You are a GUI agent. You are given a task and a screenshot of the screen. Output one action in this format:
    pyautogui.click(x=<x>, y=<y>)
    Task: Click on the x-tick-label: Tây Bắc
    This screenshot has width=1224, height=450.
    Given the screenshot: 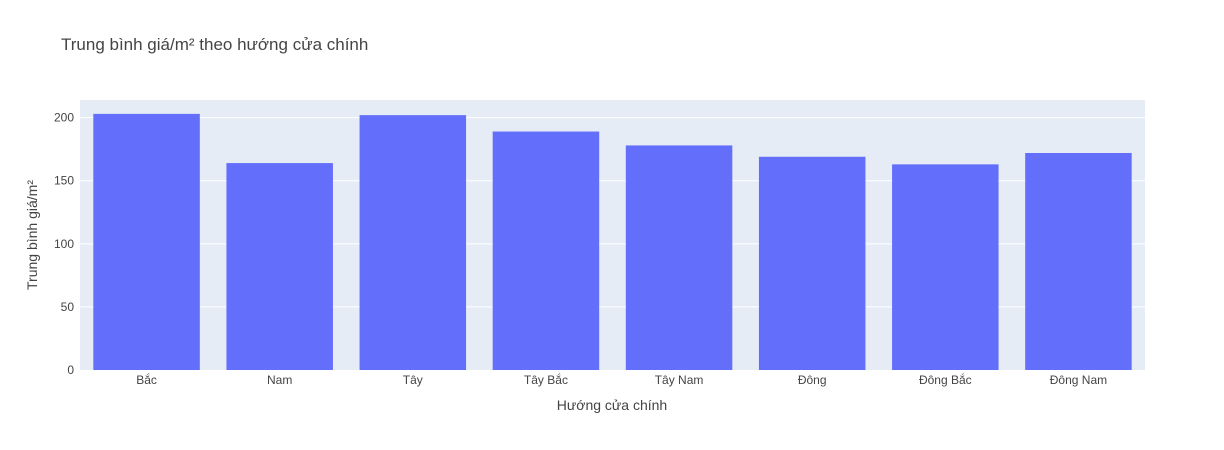 What is the action you would take?
    pyautogui.click(x=546, y=379)
    